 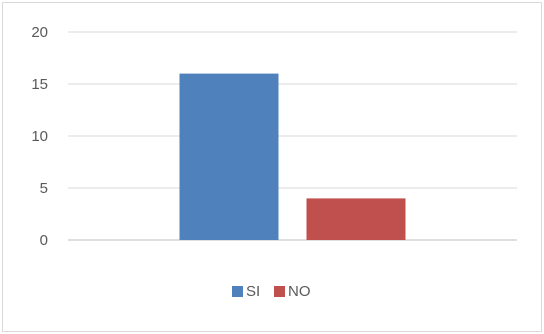 What do you see at coordinates (271, 291) in the screenshot?
I see `legend: SI NO` at bounding box center [271, 291].